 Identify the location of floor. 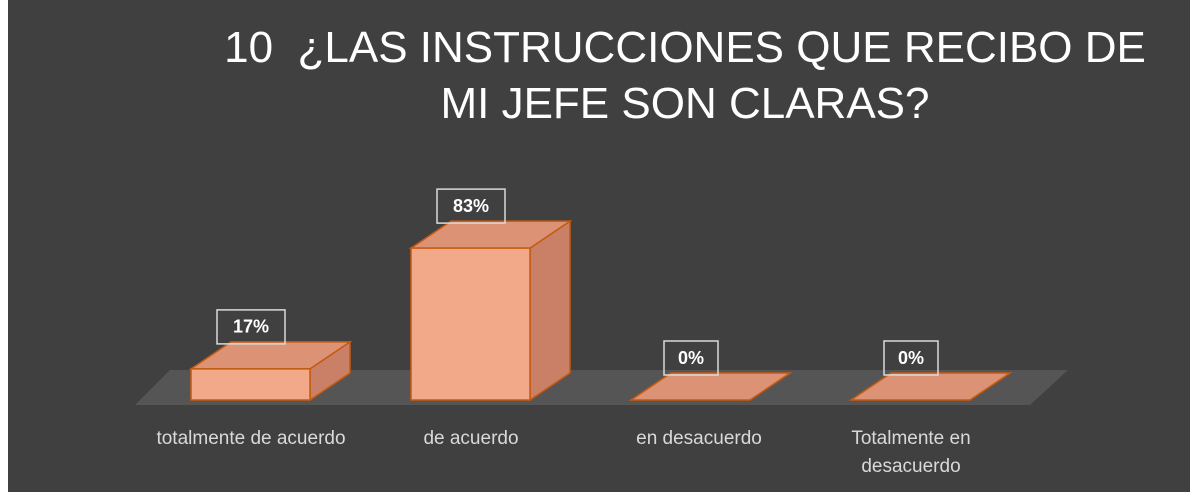
(601, 387).